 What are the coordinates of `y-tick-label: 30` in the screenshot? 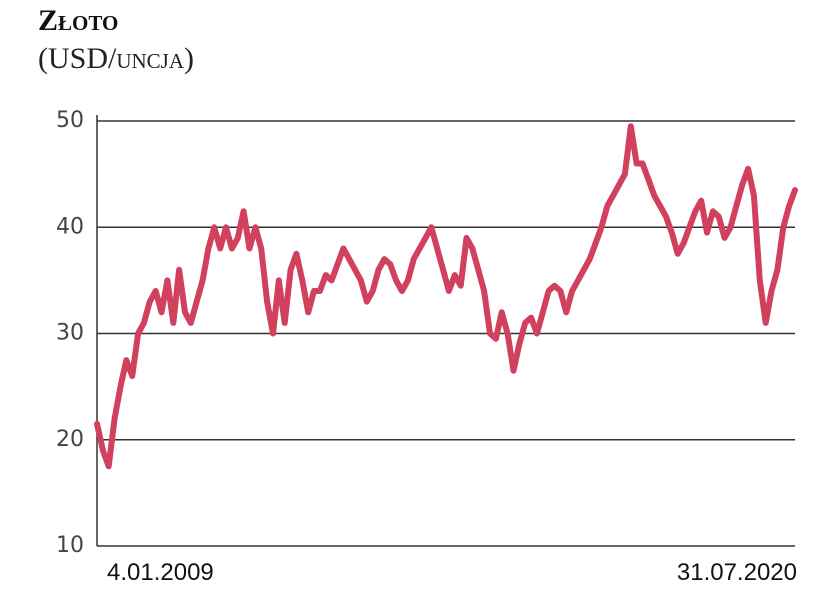 It's located at (70, 333).